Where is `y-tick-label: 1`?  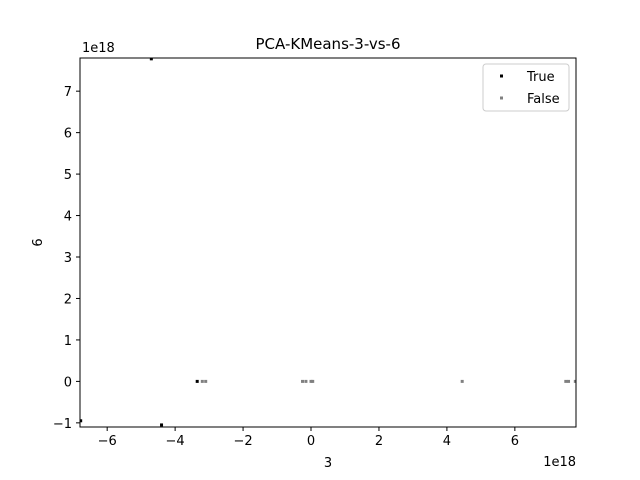
y-tick-label: 1 is located at coordinates (68, 341).